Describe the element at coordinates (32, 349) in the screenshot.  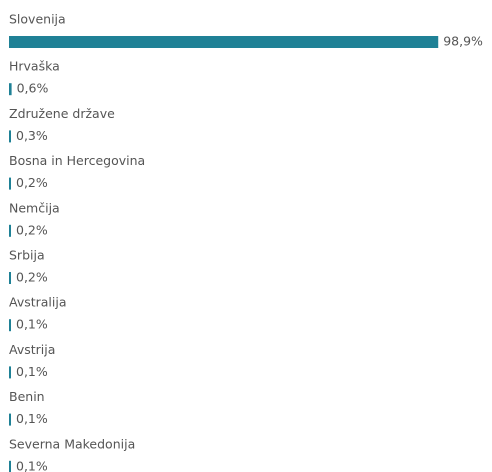
I see `category-label: Avstrija` at that location.